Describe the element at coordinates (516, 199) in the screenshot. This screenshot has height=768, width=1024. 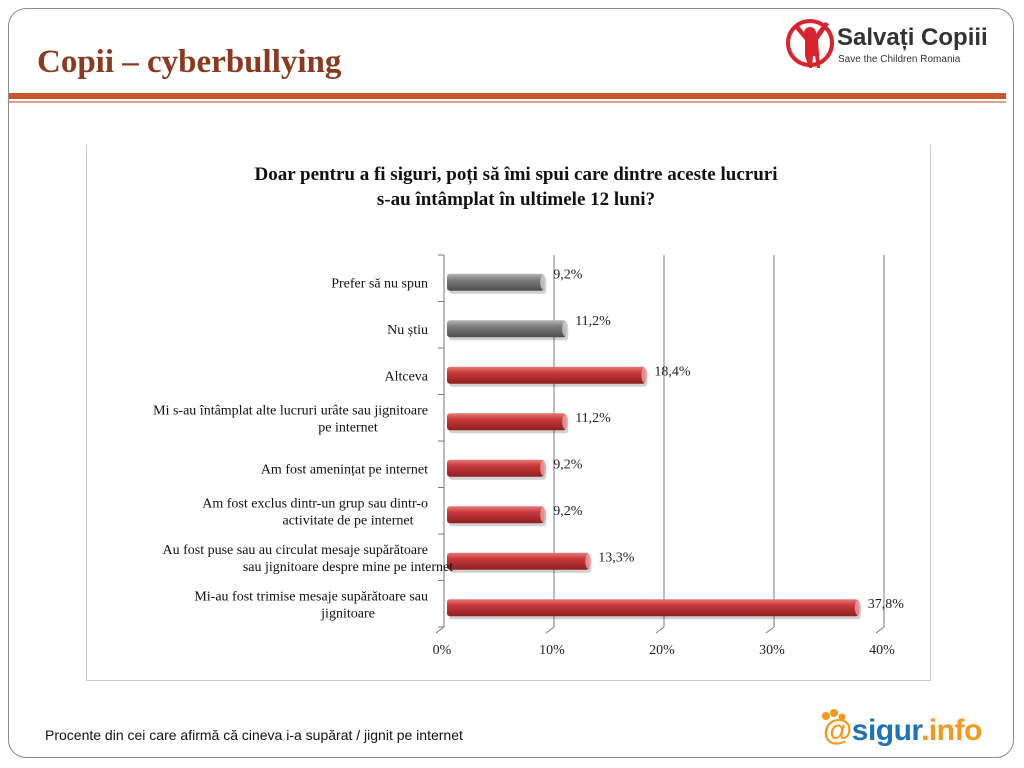
I see `chart-title-line: s-au întâmplat în ultimele 12 luni?` at that location.